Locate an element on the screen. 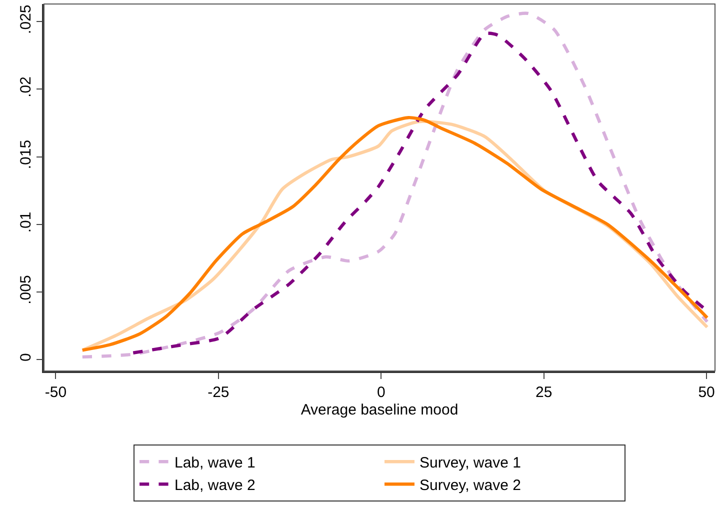 The height and width of the screenshot is (506, 719). x-tick-label: 0 is located at coordinates (381, 392).